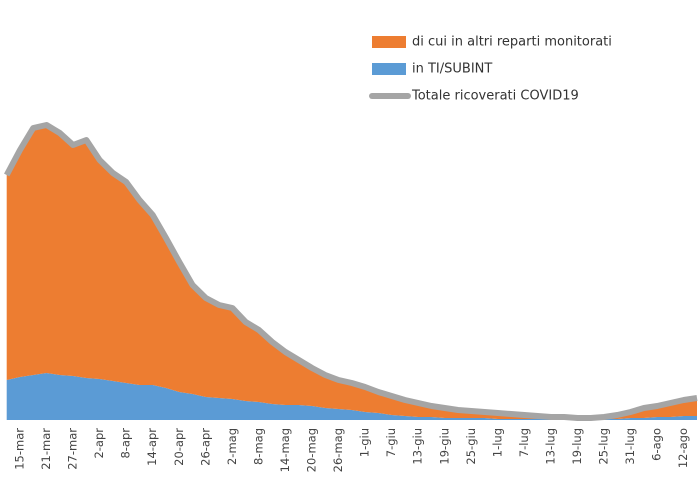 The height and width of the screenshot is (493, 700). Describe the element at coordinates (258, 446) in the screenshot. I see `x-tick-label: 8-mag` at that location.